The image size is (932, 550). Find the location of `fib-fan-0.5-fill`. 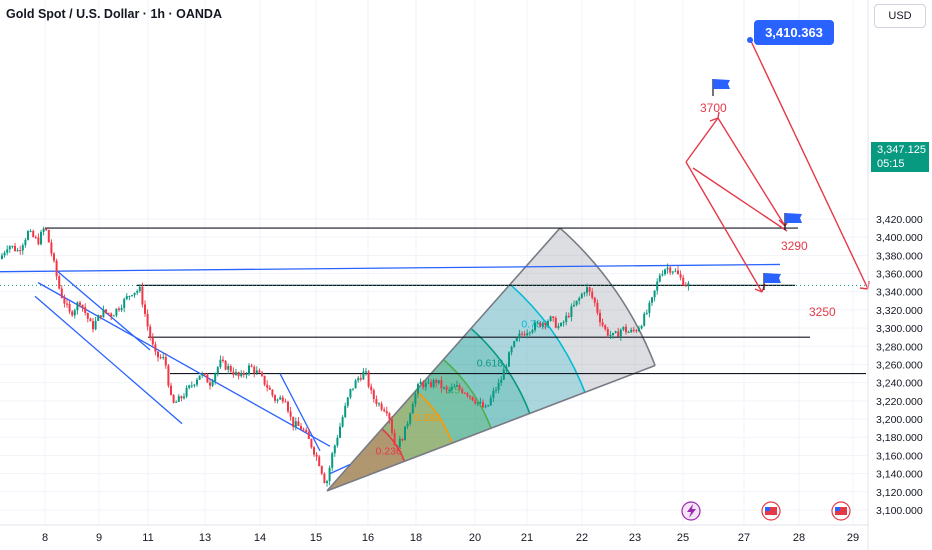

fib-fan-0.5-fill is located at coordinates (409, 425).